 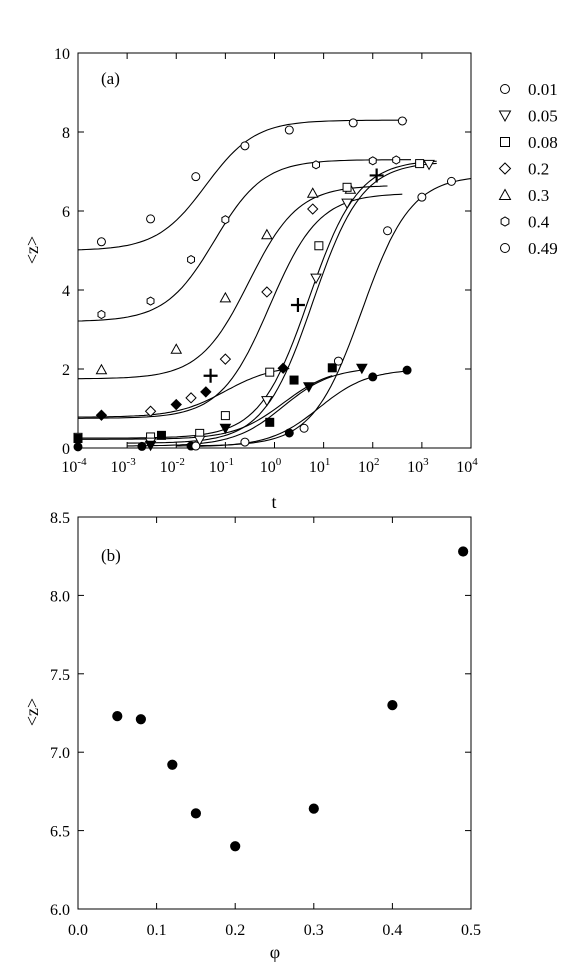 What do you see at coordinates (221, 466) in the screenshot?
I see `x-tick-label: 10⁻¹` at bounding box center [221, 466].